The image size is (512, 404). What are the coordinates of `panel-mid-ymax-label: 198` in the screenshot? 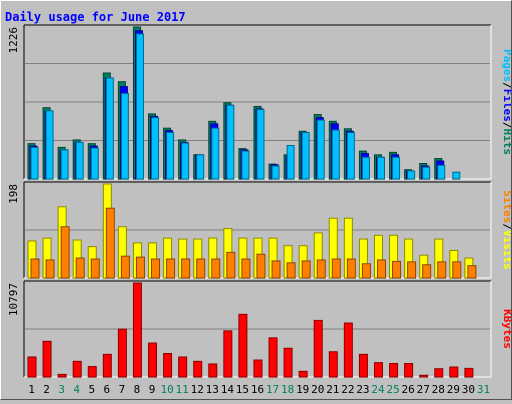 It's located at (13, 194).